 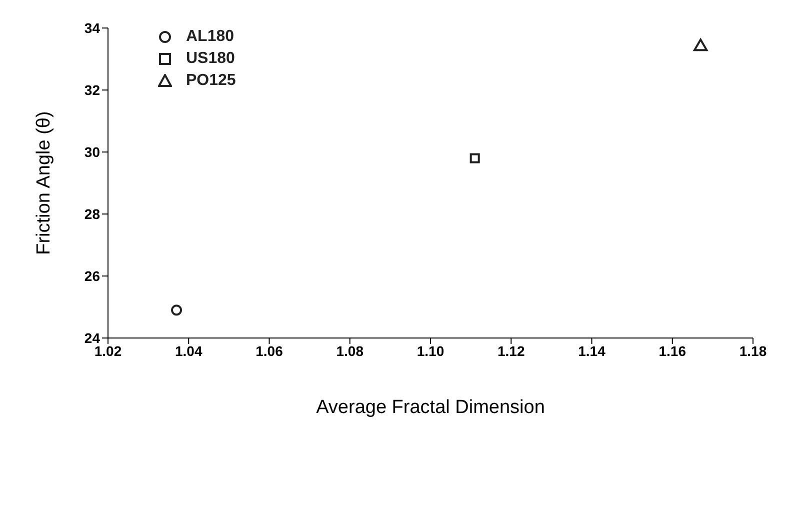 I want to click on legend-label: AL180, so click(x=210, y=37).